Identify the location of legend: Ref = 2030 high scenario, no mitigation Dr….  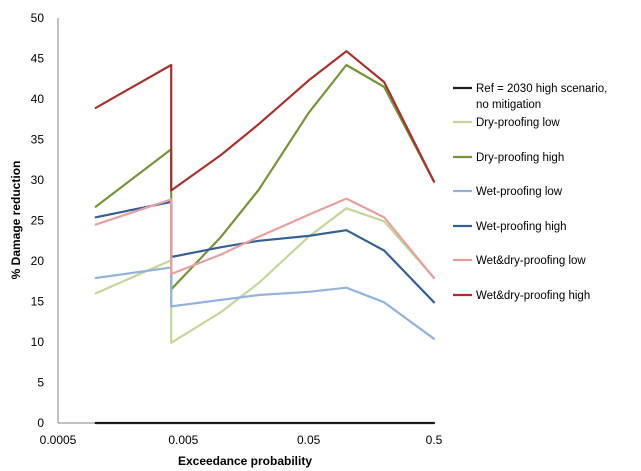
(530, 192).